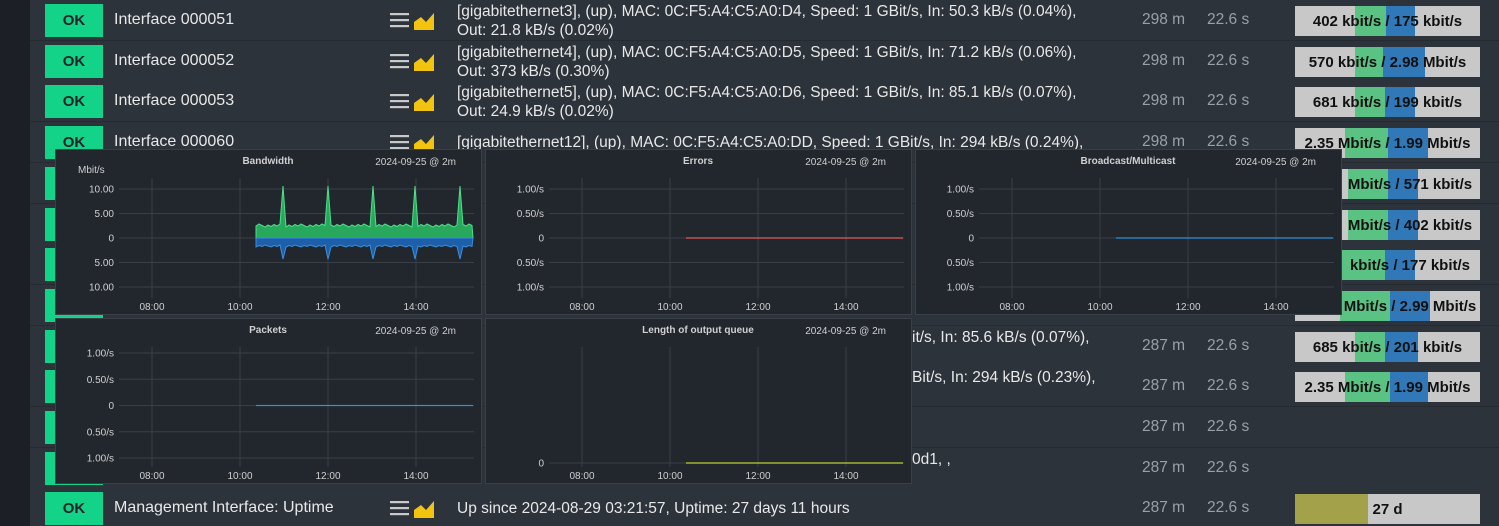 The width and height of the screenshot is (1499, 526). What do you see at coordinates (1128, 161) in the screenshot?
I see `graph-title: Broadcast/Multicast` at bounding box center [1128, 161].